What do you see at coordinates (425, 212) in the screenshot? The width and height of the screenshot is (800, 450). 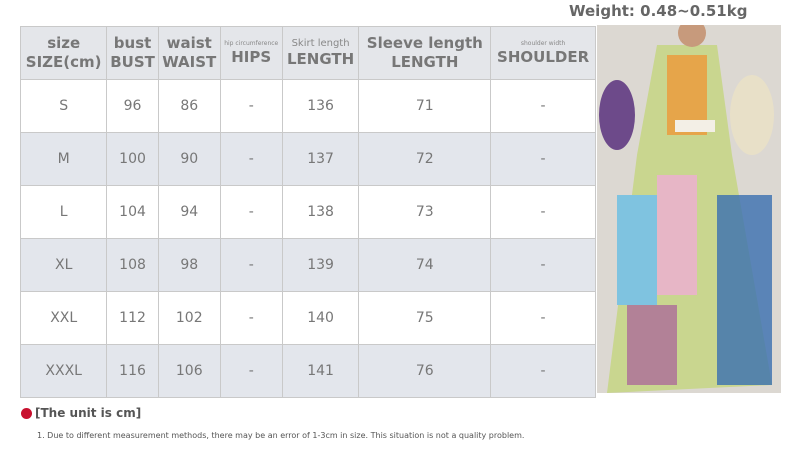 I see `table-cell: 73` at bounding box center [425, 212].